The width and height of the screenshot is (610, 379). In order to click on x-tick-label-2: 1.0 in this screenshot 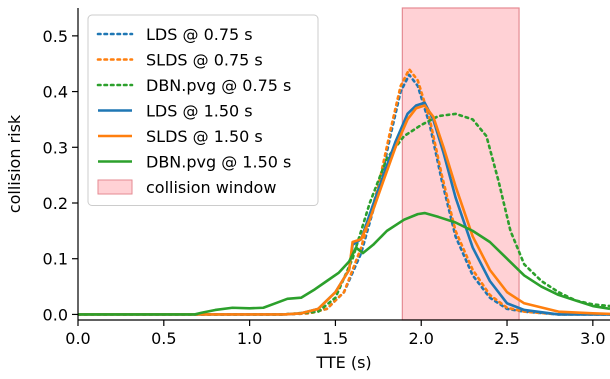, I will do `click(249, 338)`.